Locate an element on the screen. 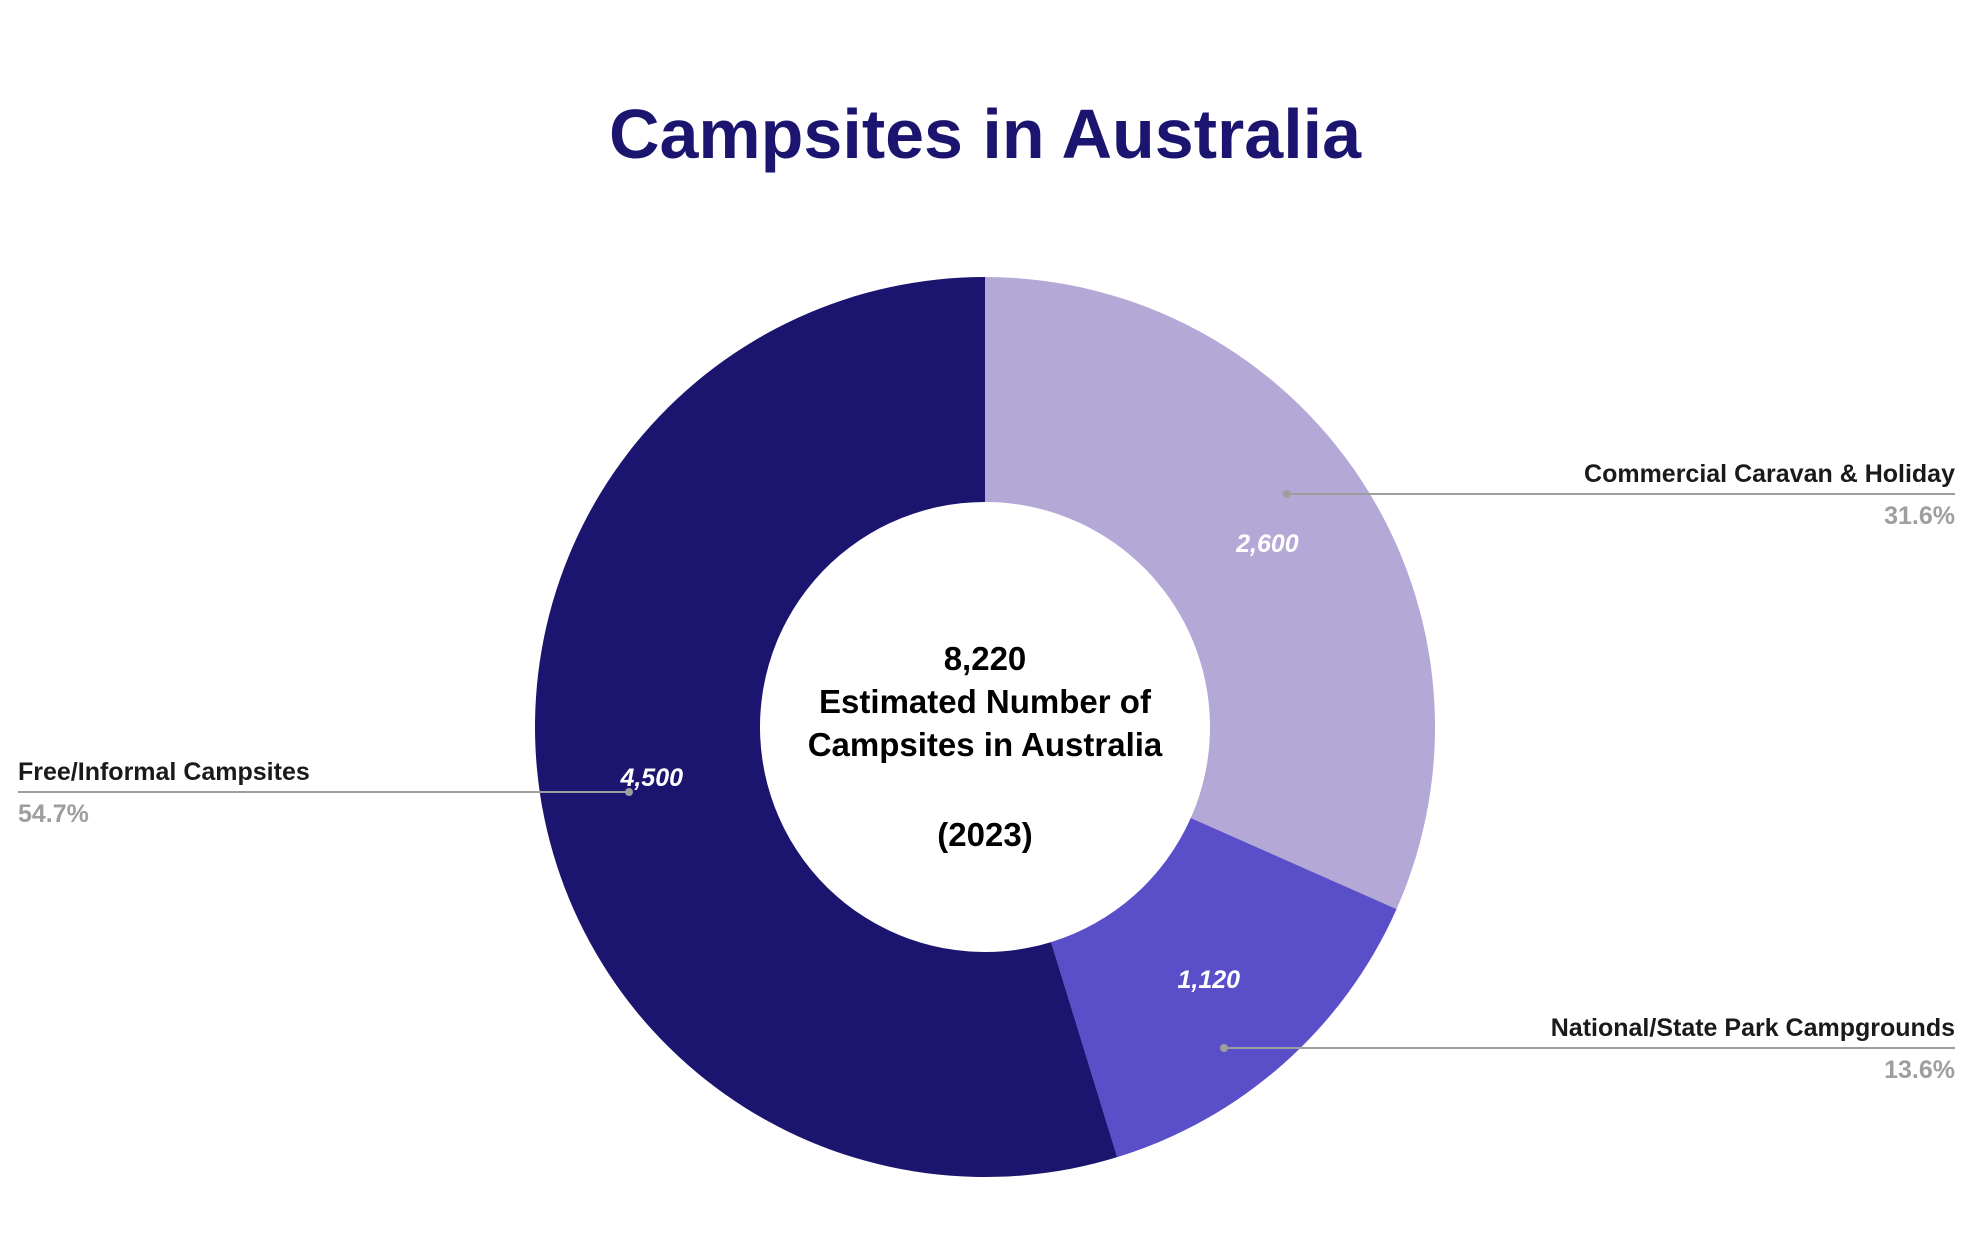  center-caption-line1: Estimated Number of is located at coordinates (985, 701).